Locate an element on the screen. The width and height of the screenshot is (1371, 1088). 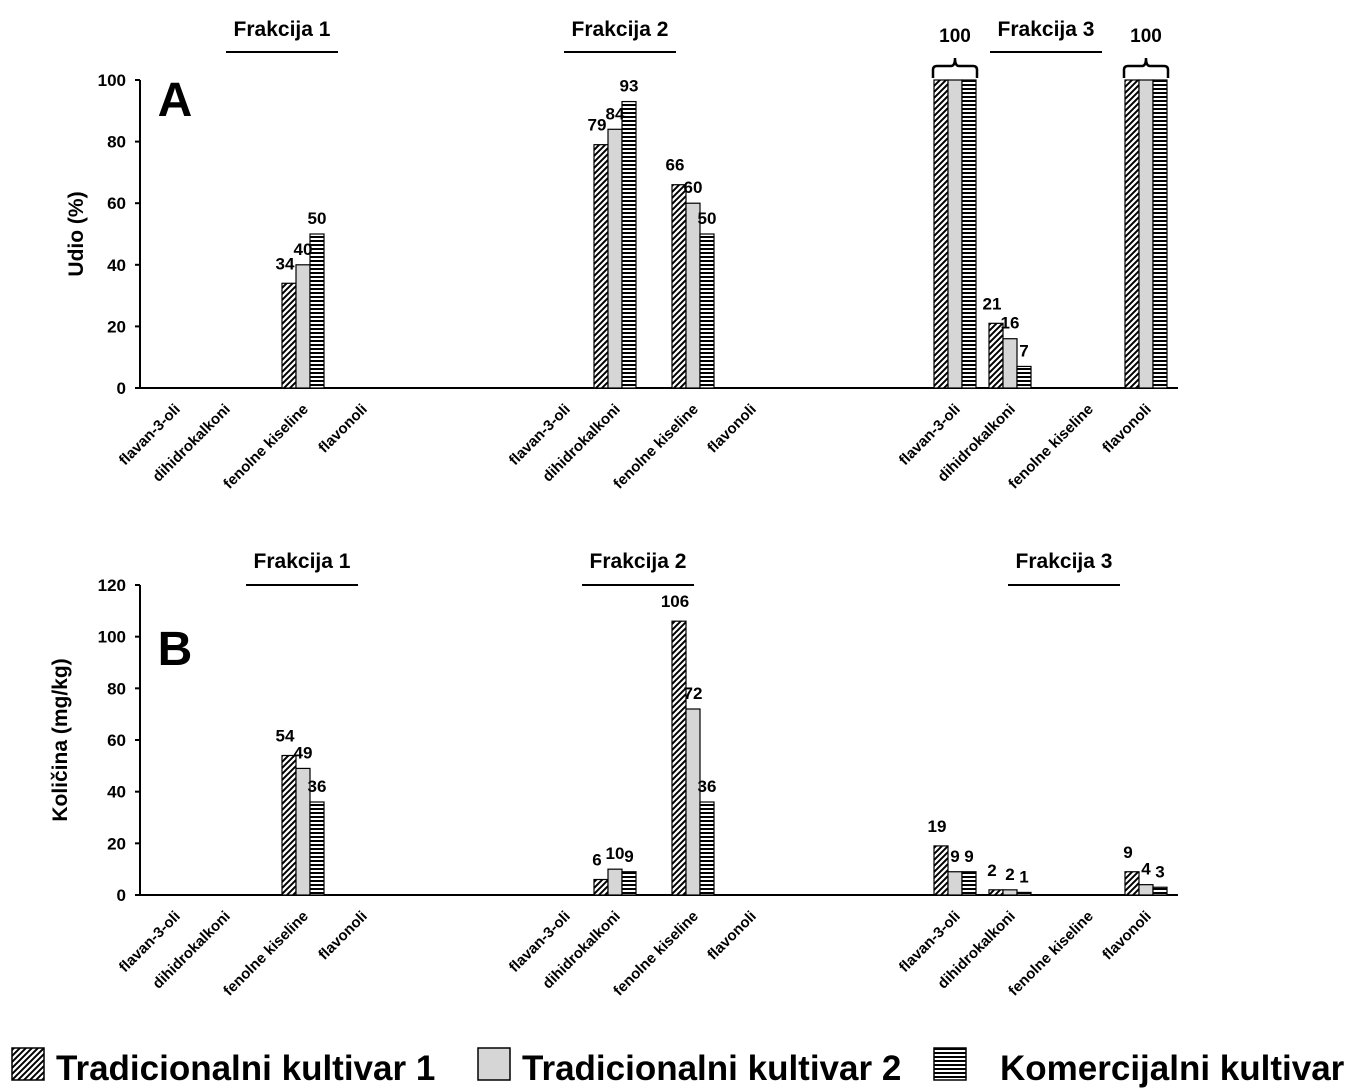
data-label: 16 is located at coordinates (1010, 323).